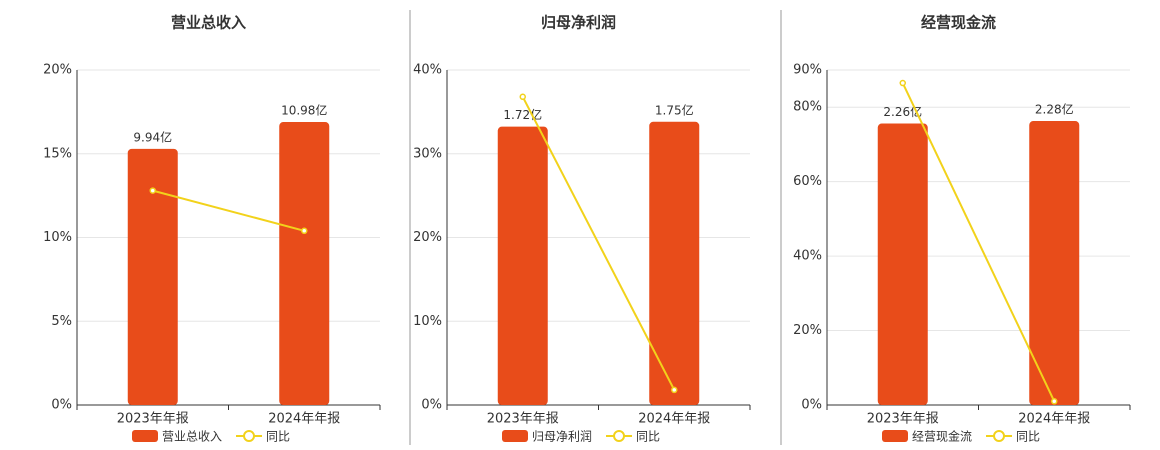 This screenshot has height=450, width=1160. What do you see at coordinates (208, 23) in the screenshot?
I see `chart-title: 营业总收入` at bounding box center [208, 23].